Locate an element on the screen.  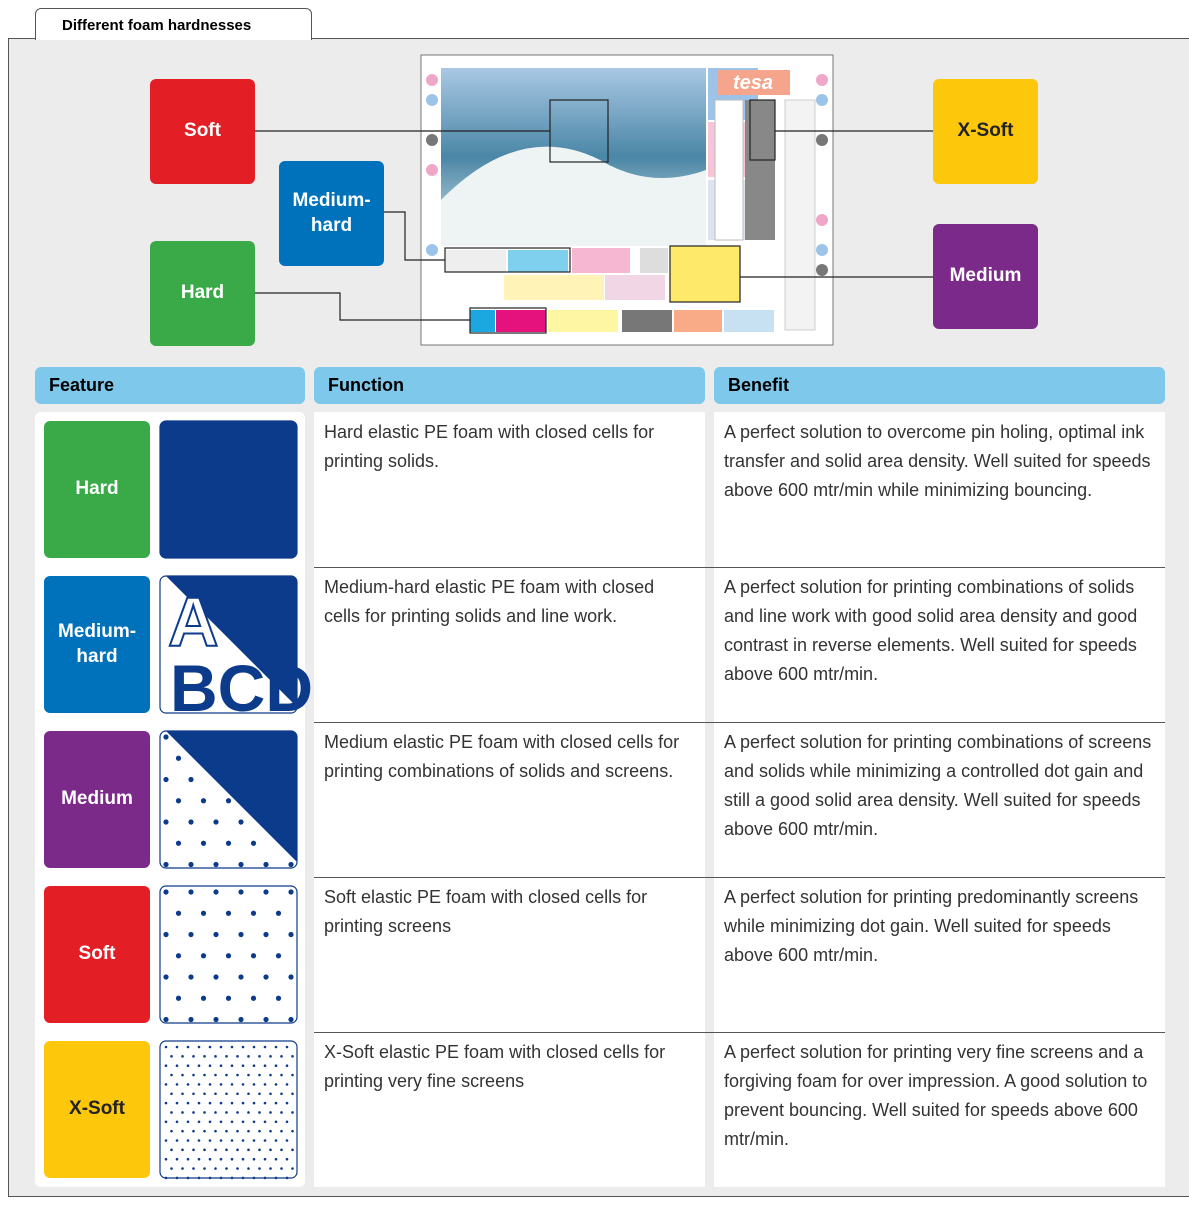
label-soft: Soft is located at coordinates (202, 131).